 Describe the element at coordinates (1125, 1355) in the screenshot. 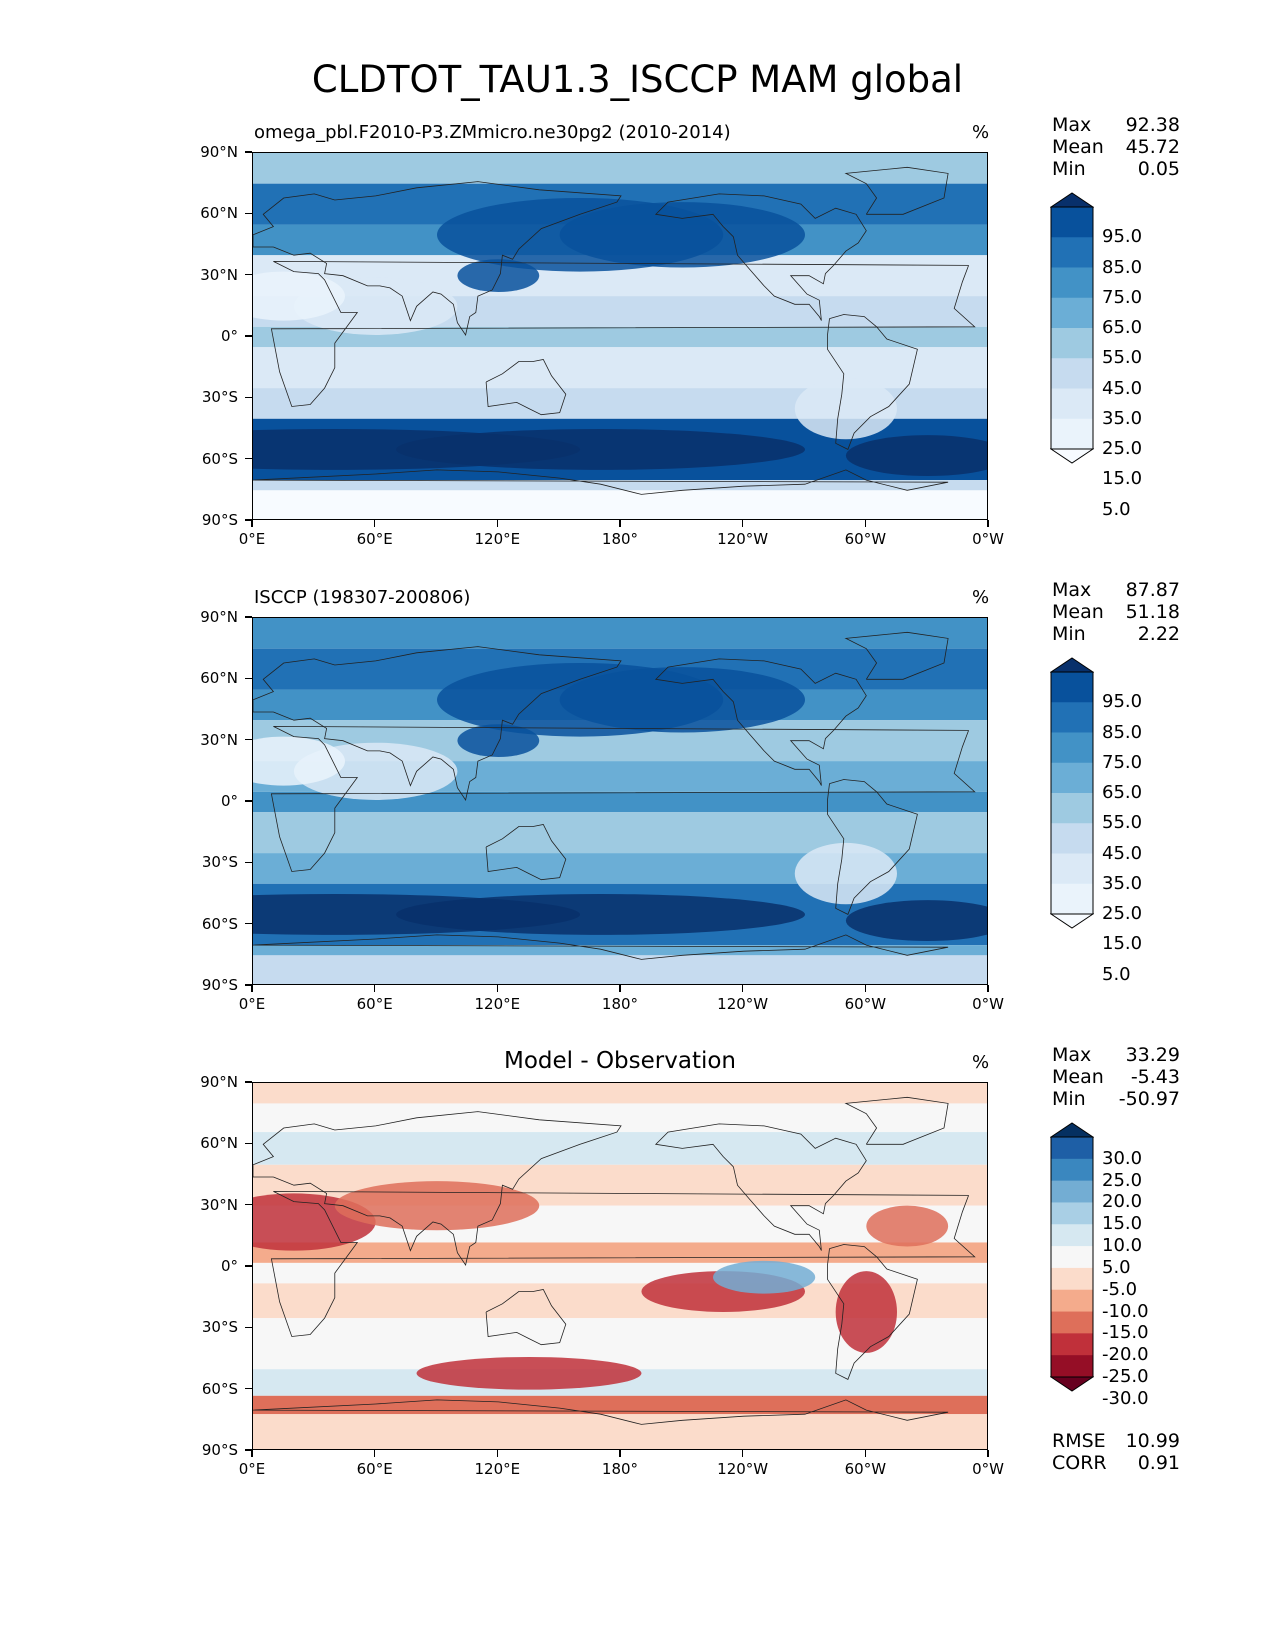

I see `colorbar-label: -20.0` at that location.